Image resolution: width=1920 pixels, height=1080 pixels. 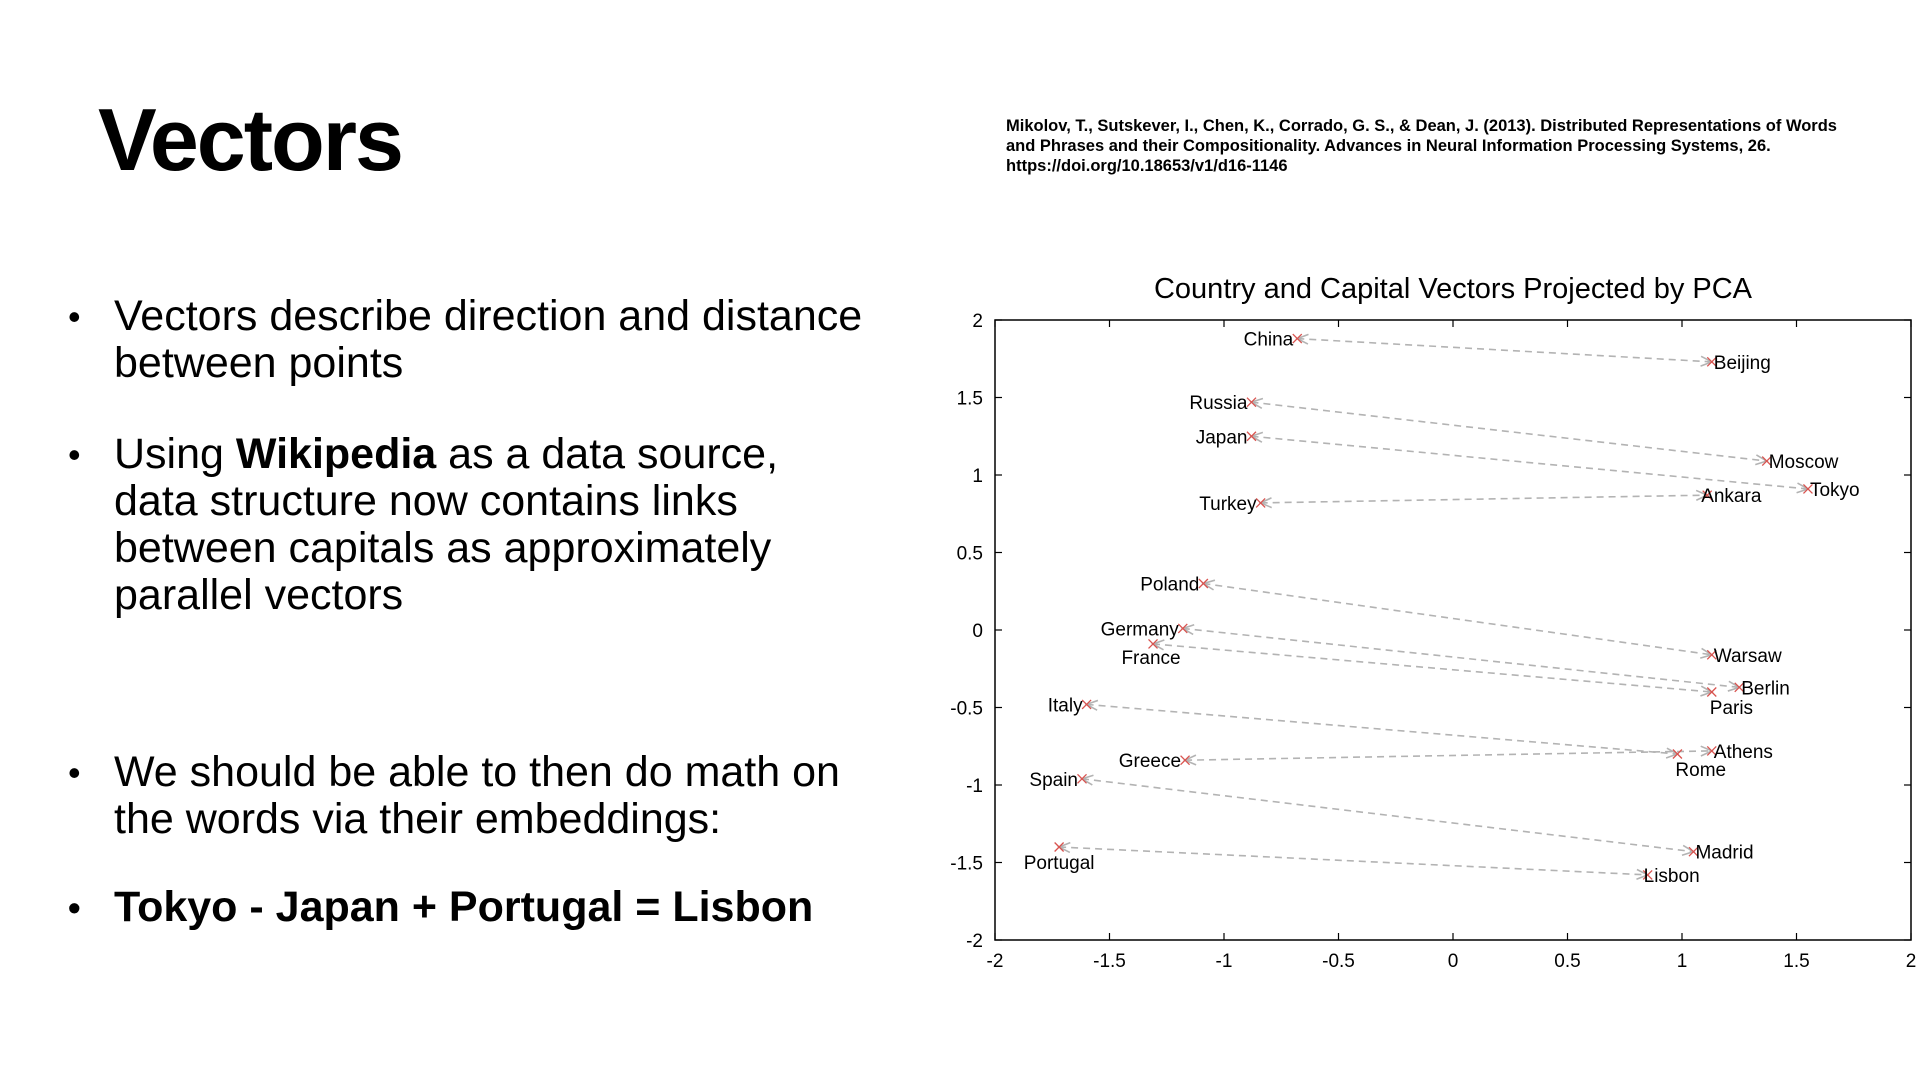 I want to click on country-point-spain, so click(x=1082, y=778).